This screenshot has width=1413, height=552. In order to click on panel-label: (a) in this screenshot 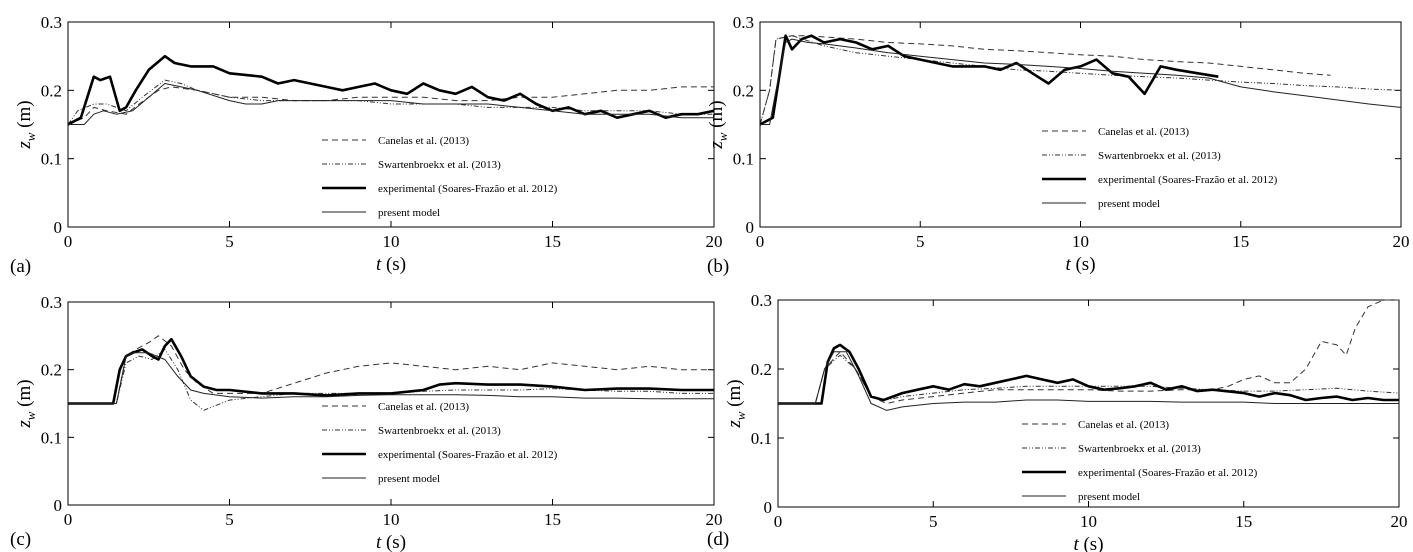, I will do `click(20, 266)`.